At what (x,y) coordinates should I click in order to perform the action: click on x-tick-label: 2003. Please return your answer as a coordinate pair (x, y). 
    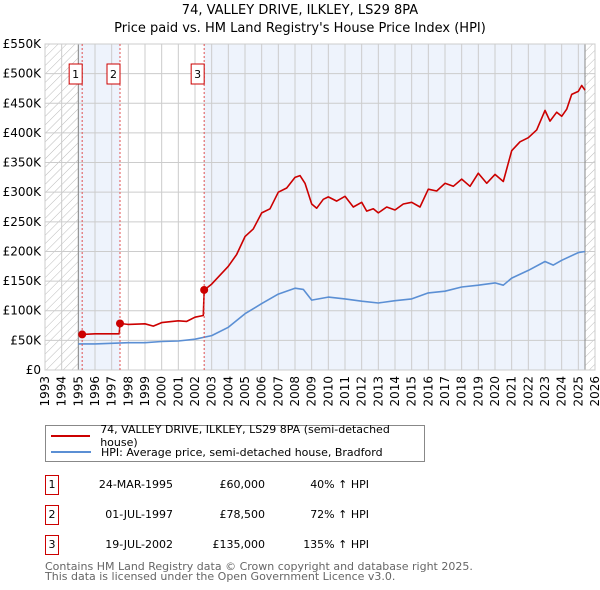
    Looking at the image, I should click on (212, 391).